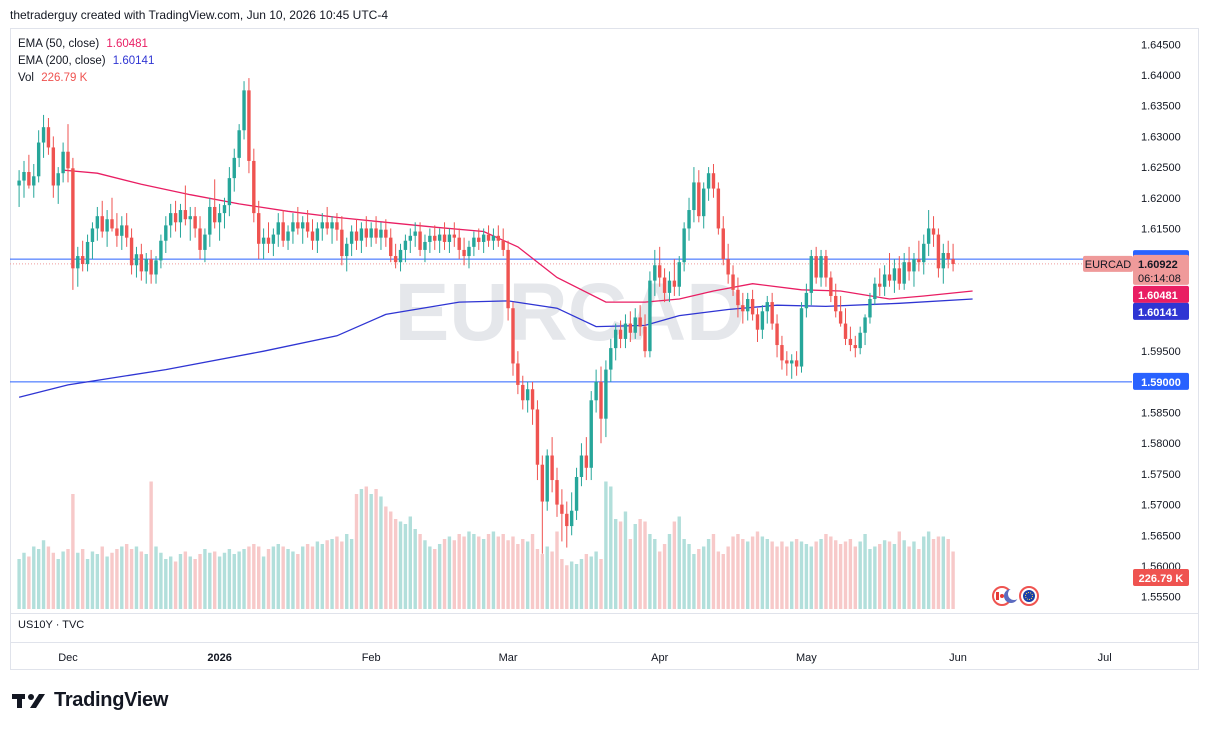 Image resolution: width=1209 pixels, height=731 pixels. Describe the element at coordinates (1159, 279) in the screenshot. I see `countdown-label: 06:14:08` at that location.